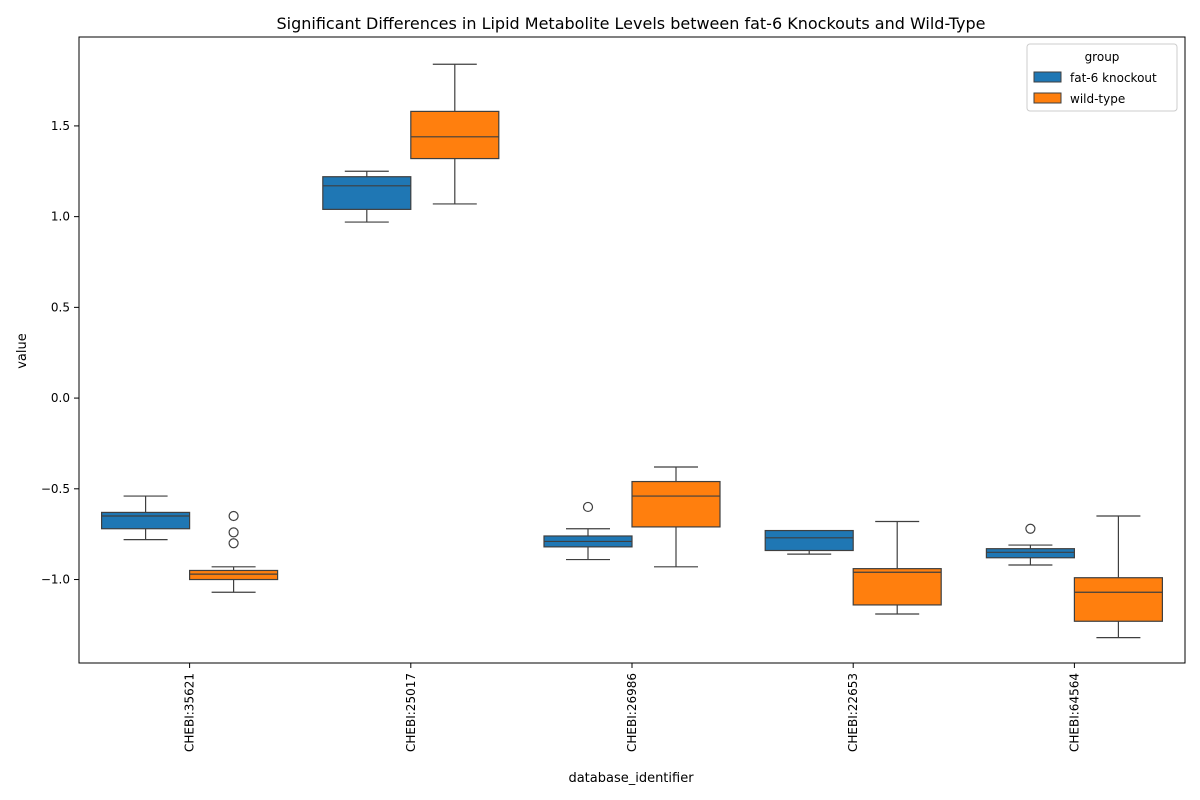 The width and height of the screenshot is (1200, 800). Describe the element at coordinates (60, 126) in the screenshot. I see `y-tick-label: 1.5` at that location.